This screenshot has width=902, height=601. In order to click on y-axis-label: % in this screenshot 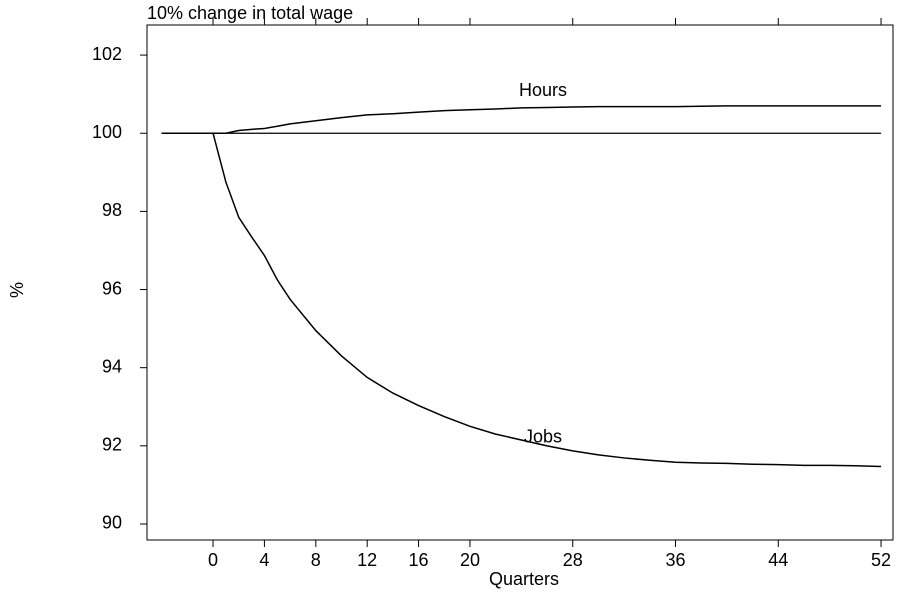, I will do `click(17, 290)`.